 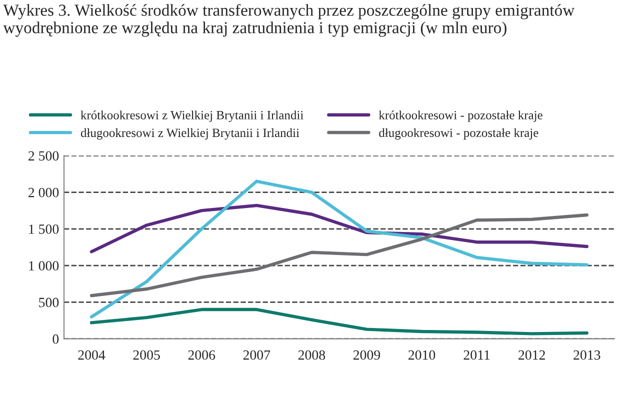 I want to click on x-tick-label: 2006, so click(x=202, y=355).